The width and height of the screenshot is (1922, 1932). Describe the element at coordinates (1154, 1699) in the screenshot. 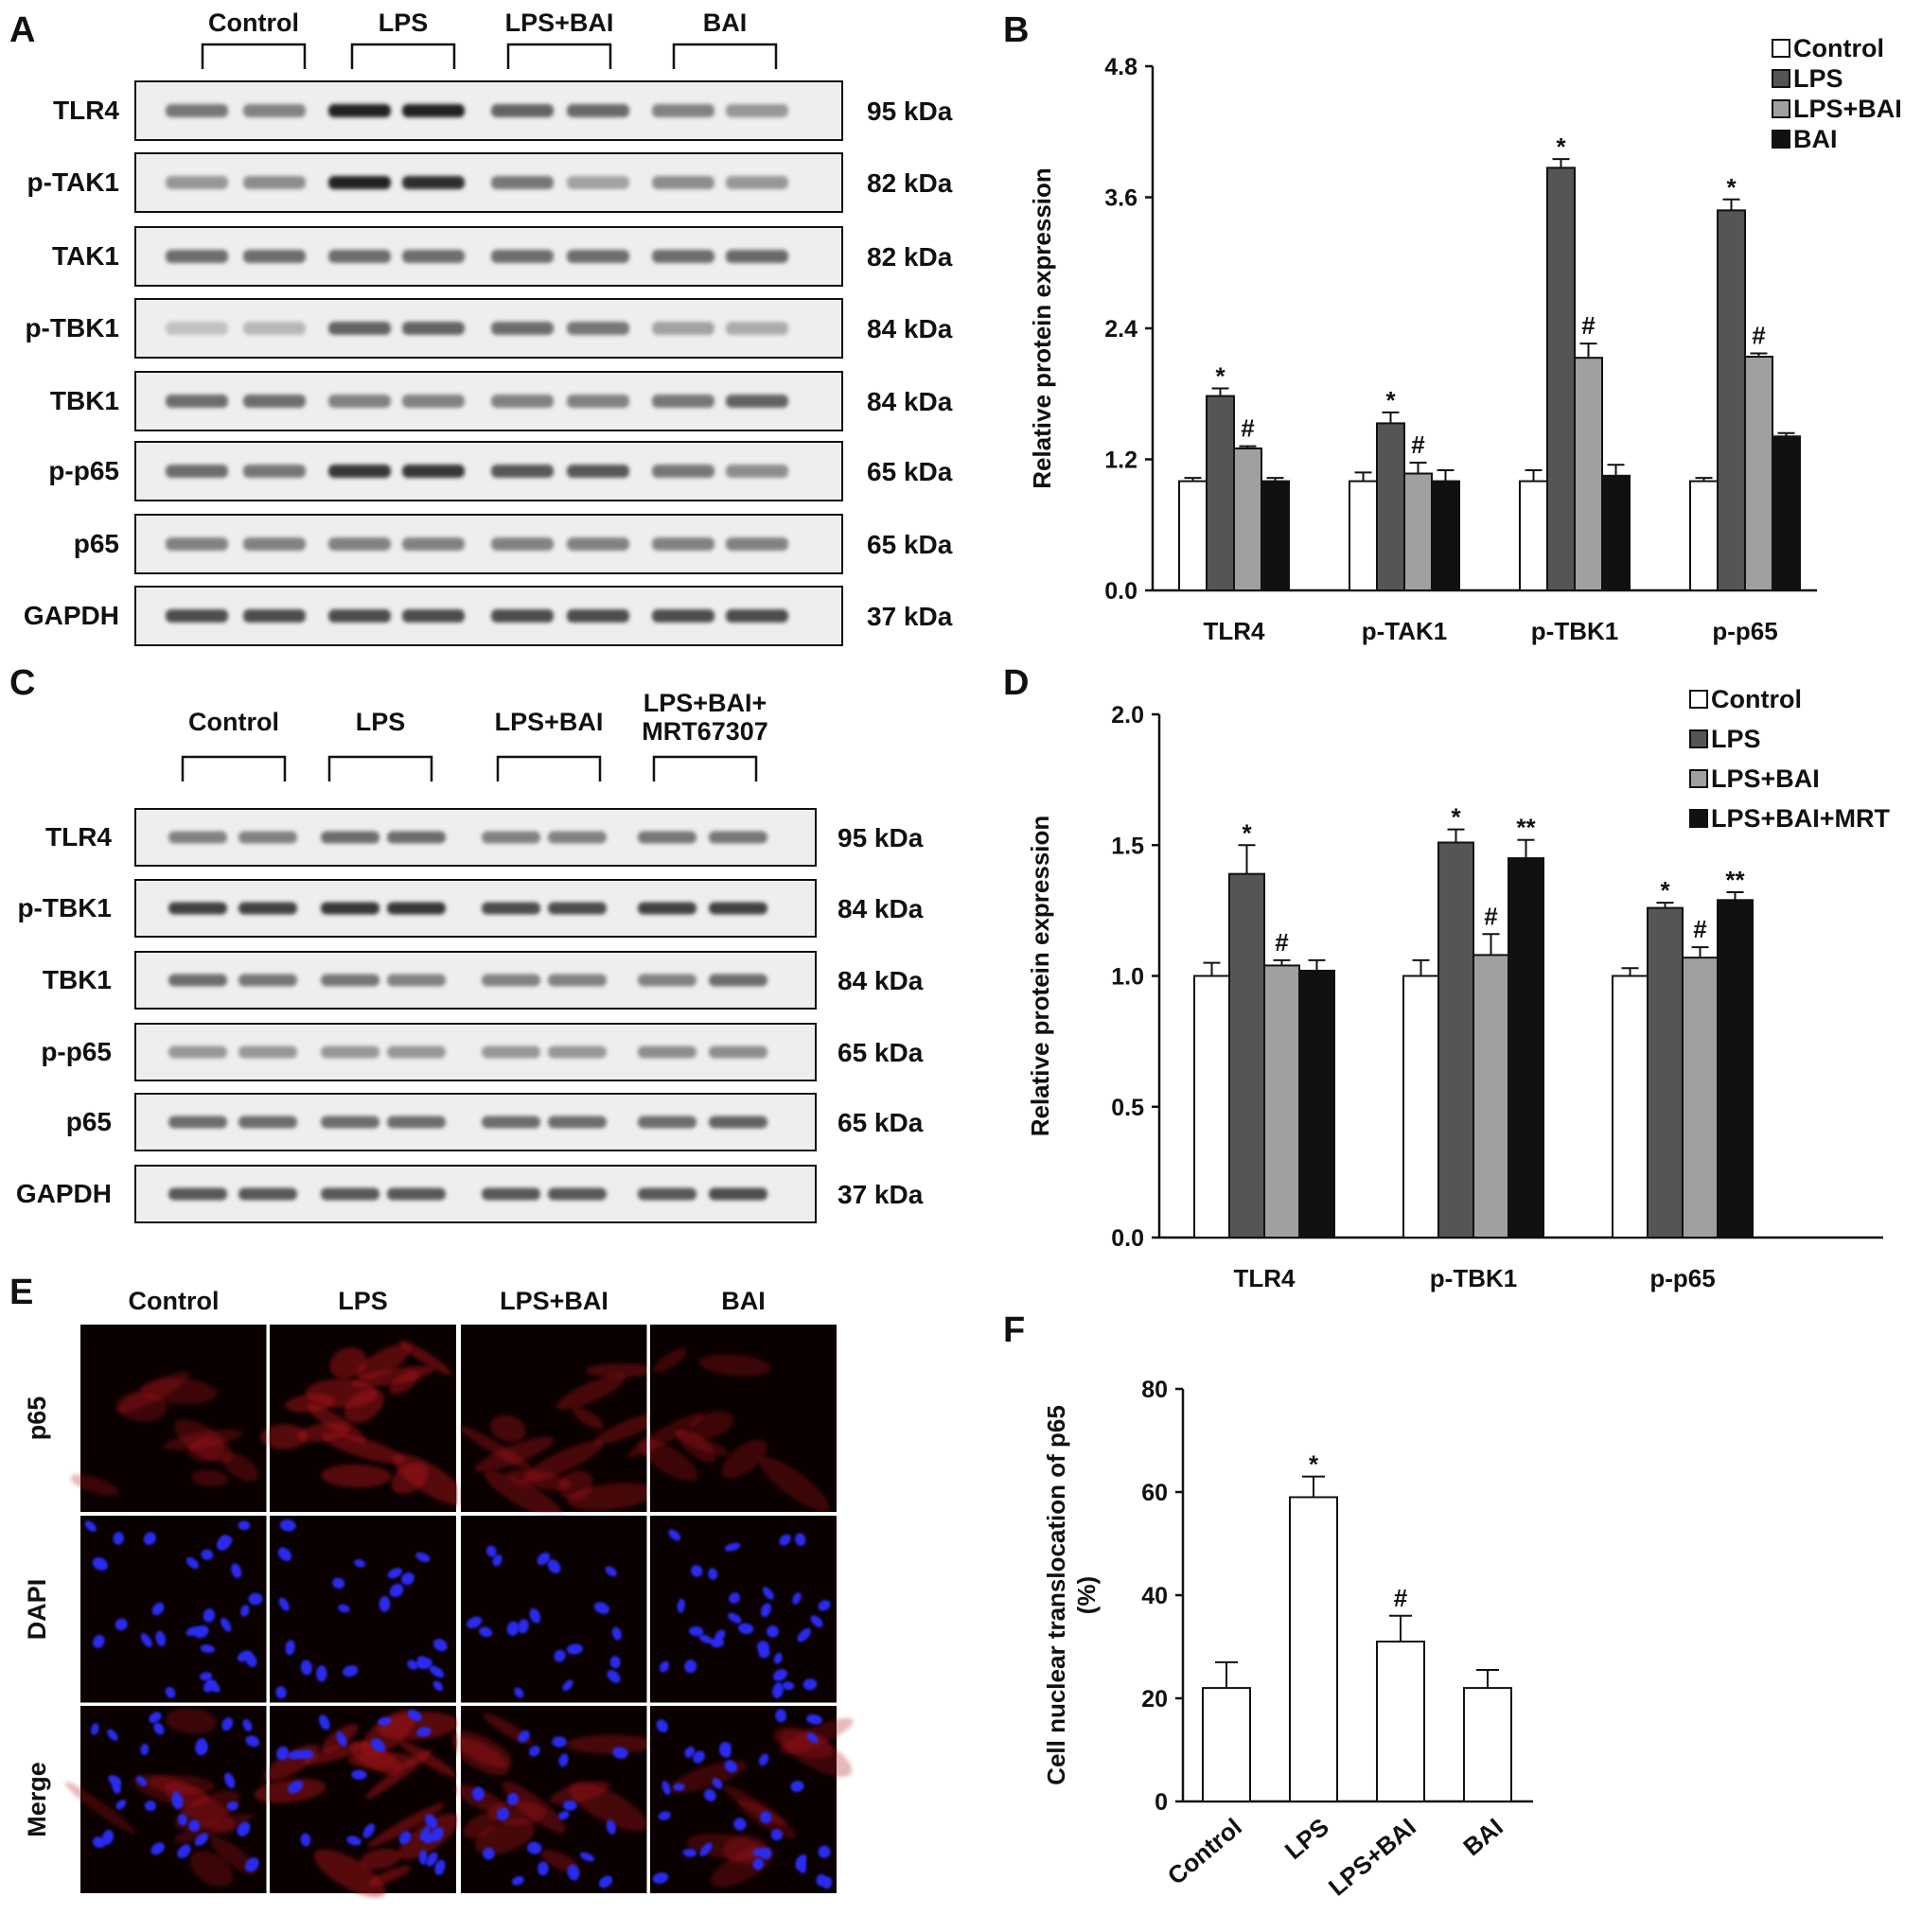

I see `y-tick-label: 20` at that location.